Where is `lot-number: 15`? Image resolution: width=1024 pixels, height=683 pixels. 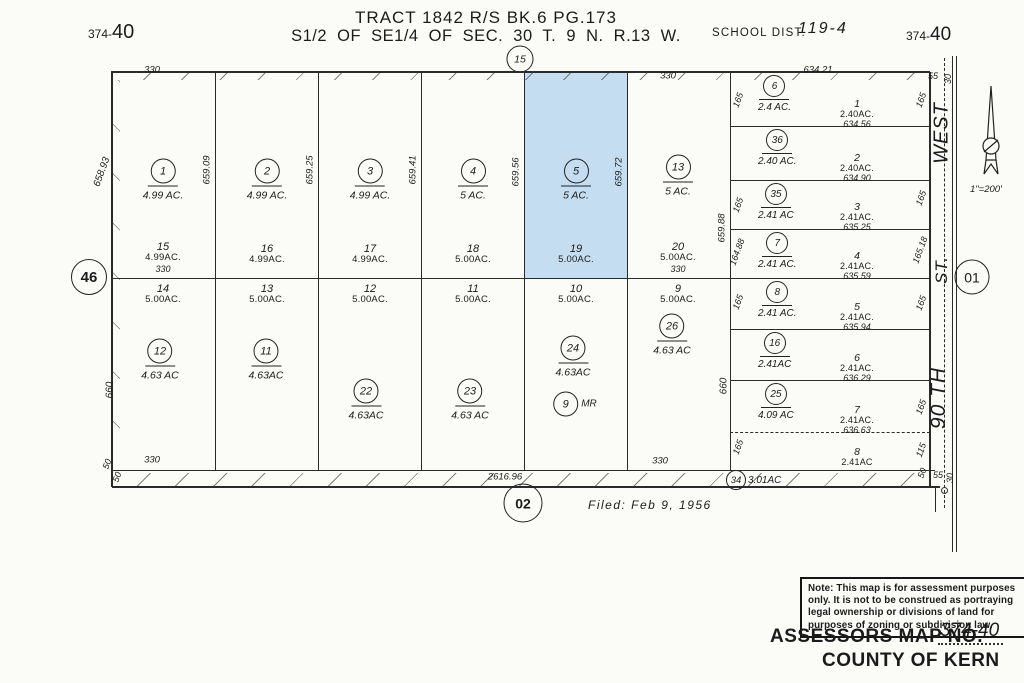 lot-number: 15 is located at coordinates (163, 247).